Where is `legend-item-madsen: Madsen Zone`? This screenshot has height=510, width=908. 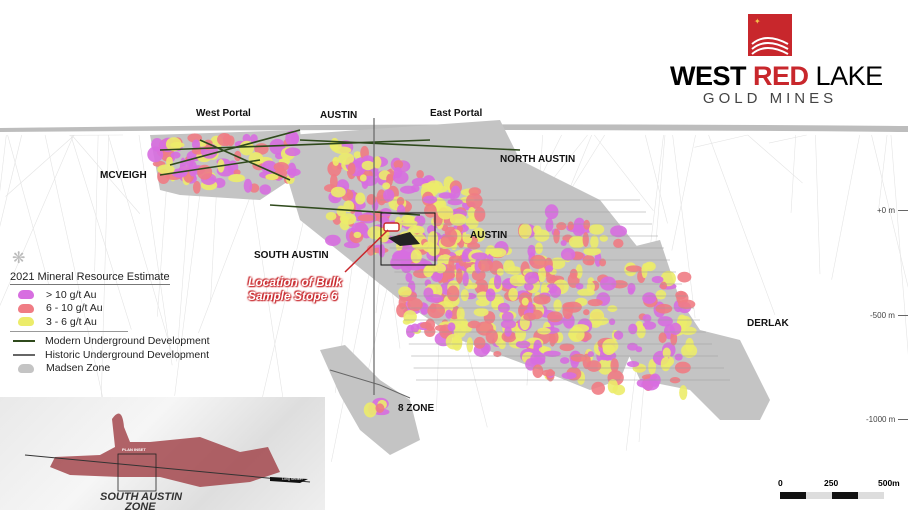 legend-item-madsen: Madsen Zone is located at coordinates (110, 369).